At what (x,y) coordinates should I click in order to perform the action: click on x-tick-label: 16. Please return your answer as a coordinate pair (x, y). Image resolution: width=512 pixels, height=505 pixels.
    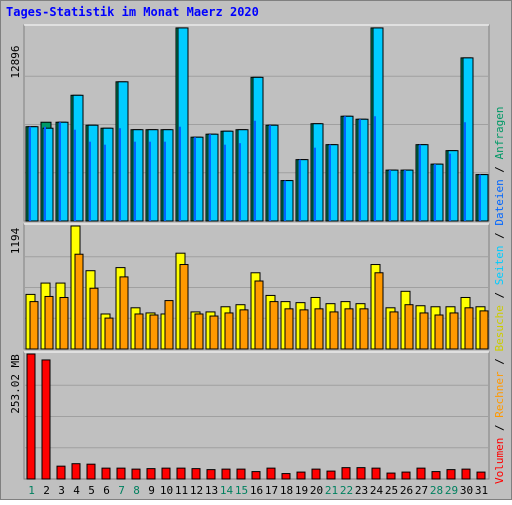
    Looking at the image, I should click on (256, 490).